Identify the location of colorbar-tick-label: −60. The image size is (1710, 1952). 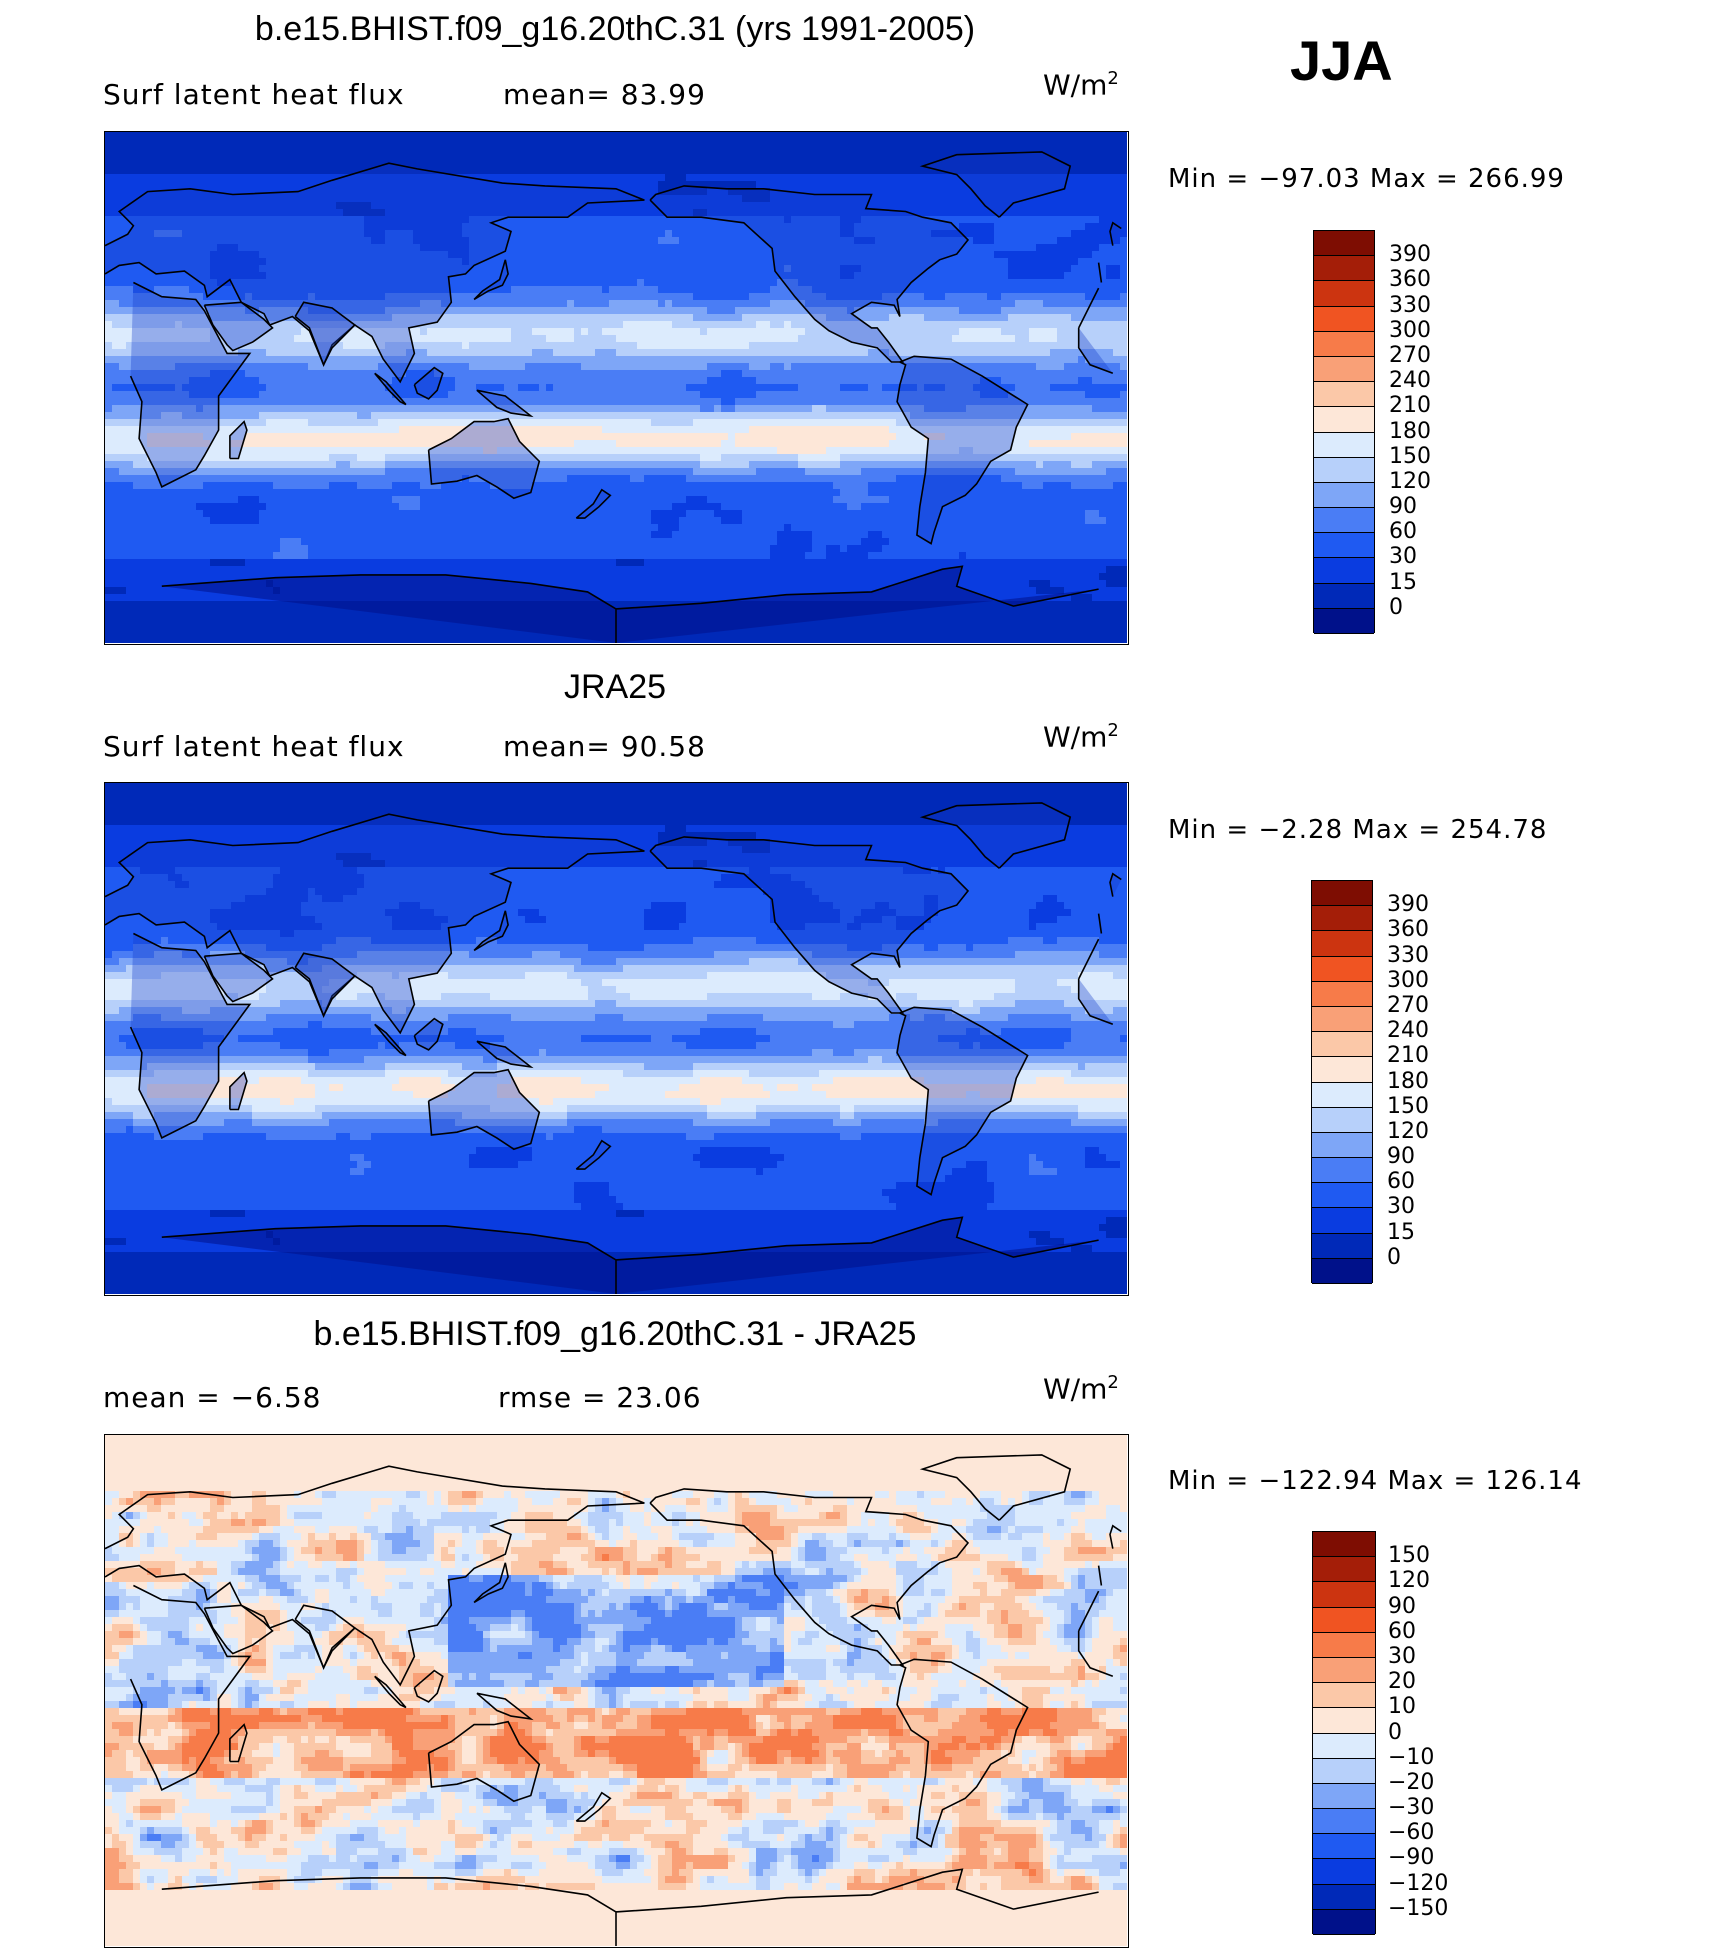
(1411, 1833).